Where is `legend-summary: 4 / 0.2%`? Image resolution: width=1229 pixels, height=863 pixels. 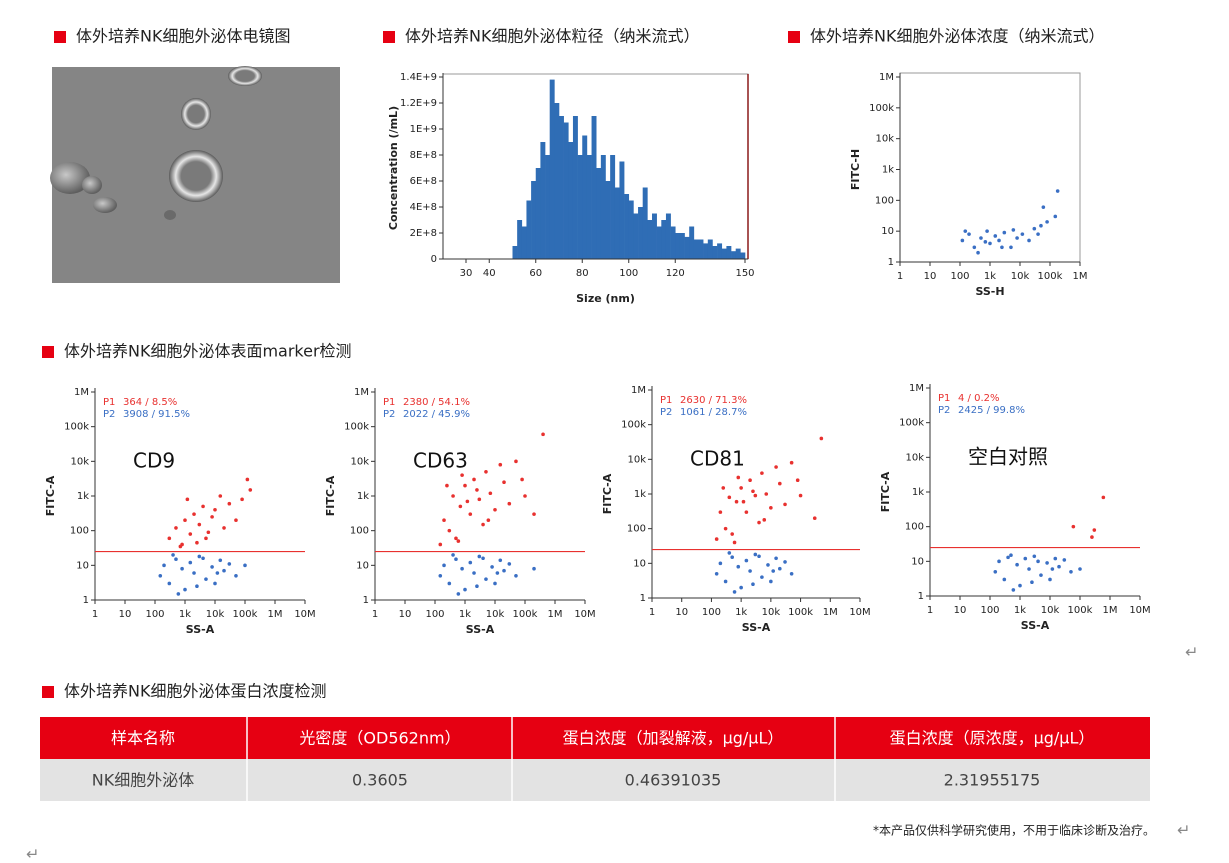
legend-summary: 4 / 0.2% is located at coordinates (979, 398).